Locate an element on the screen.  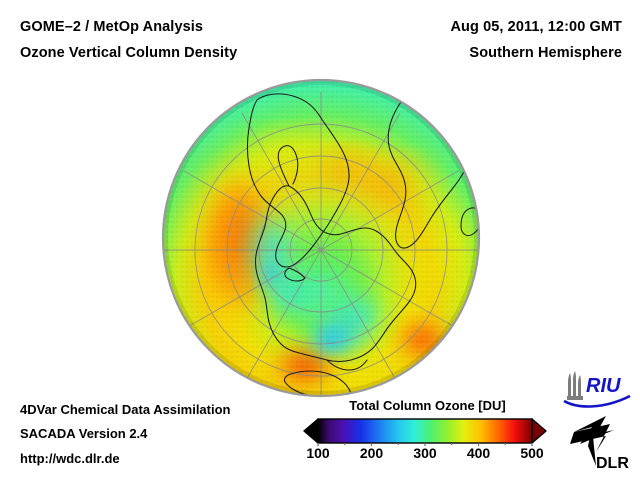
colorbar-title: Total Column Ozone [DU] is located at coordinates (427, 405).